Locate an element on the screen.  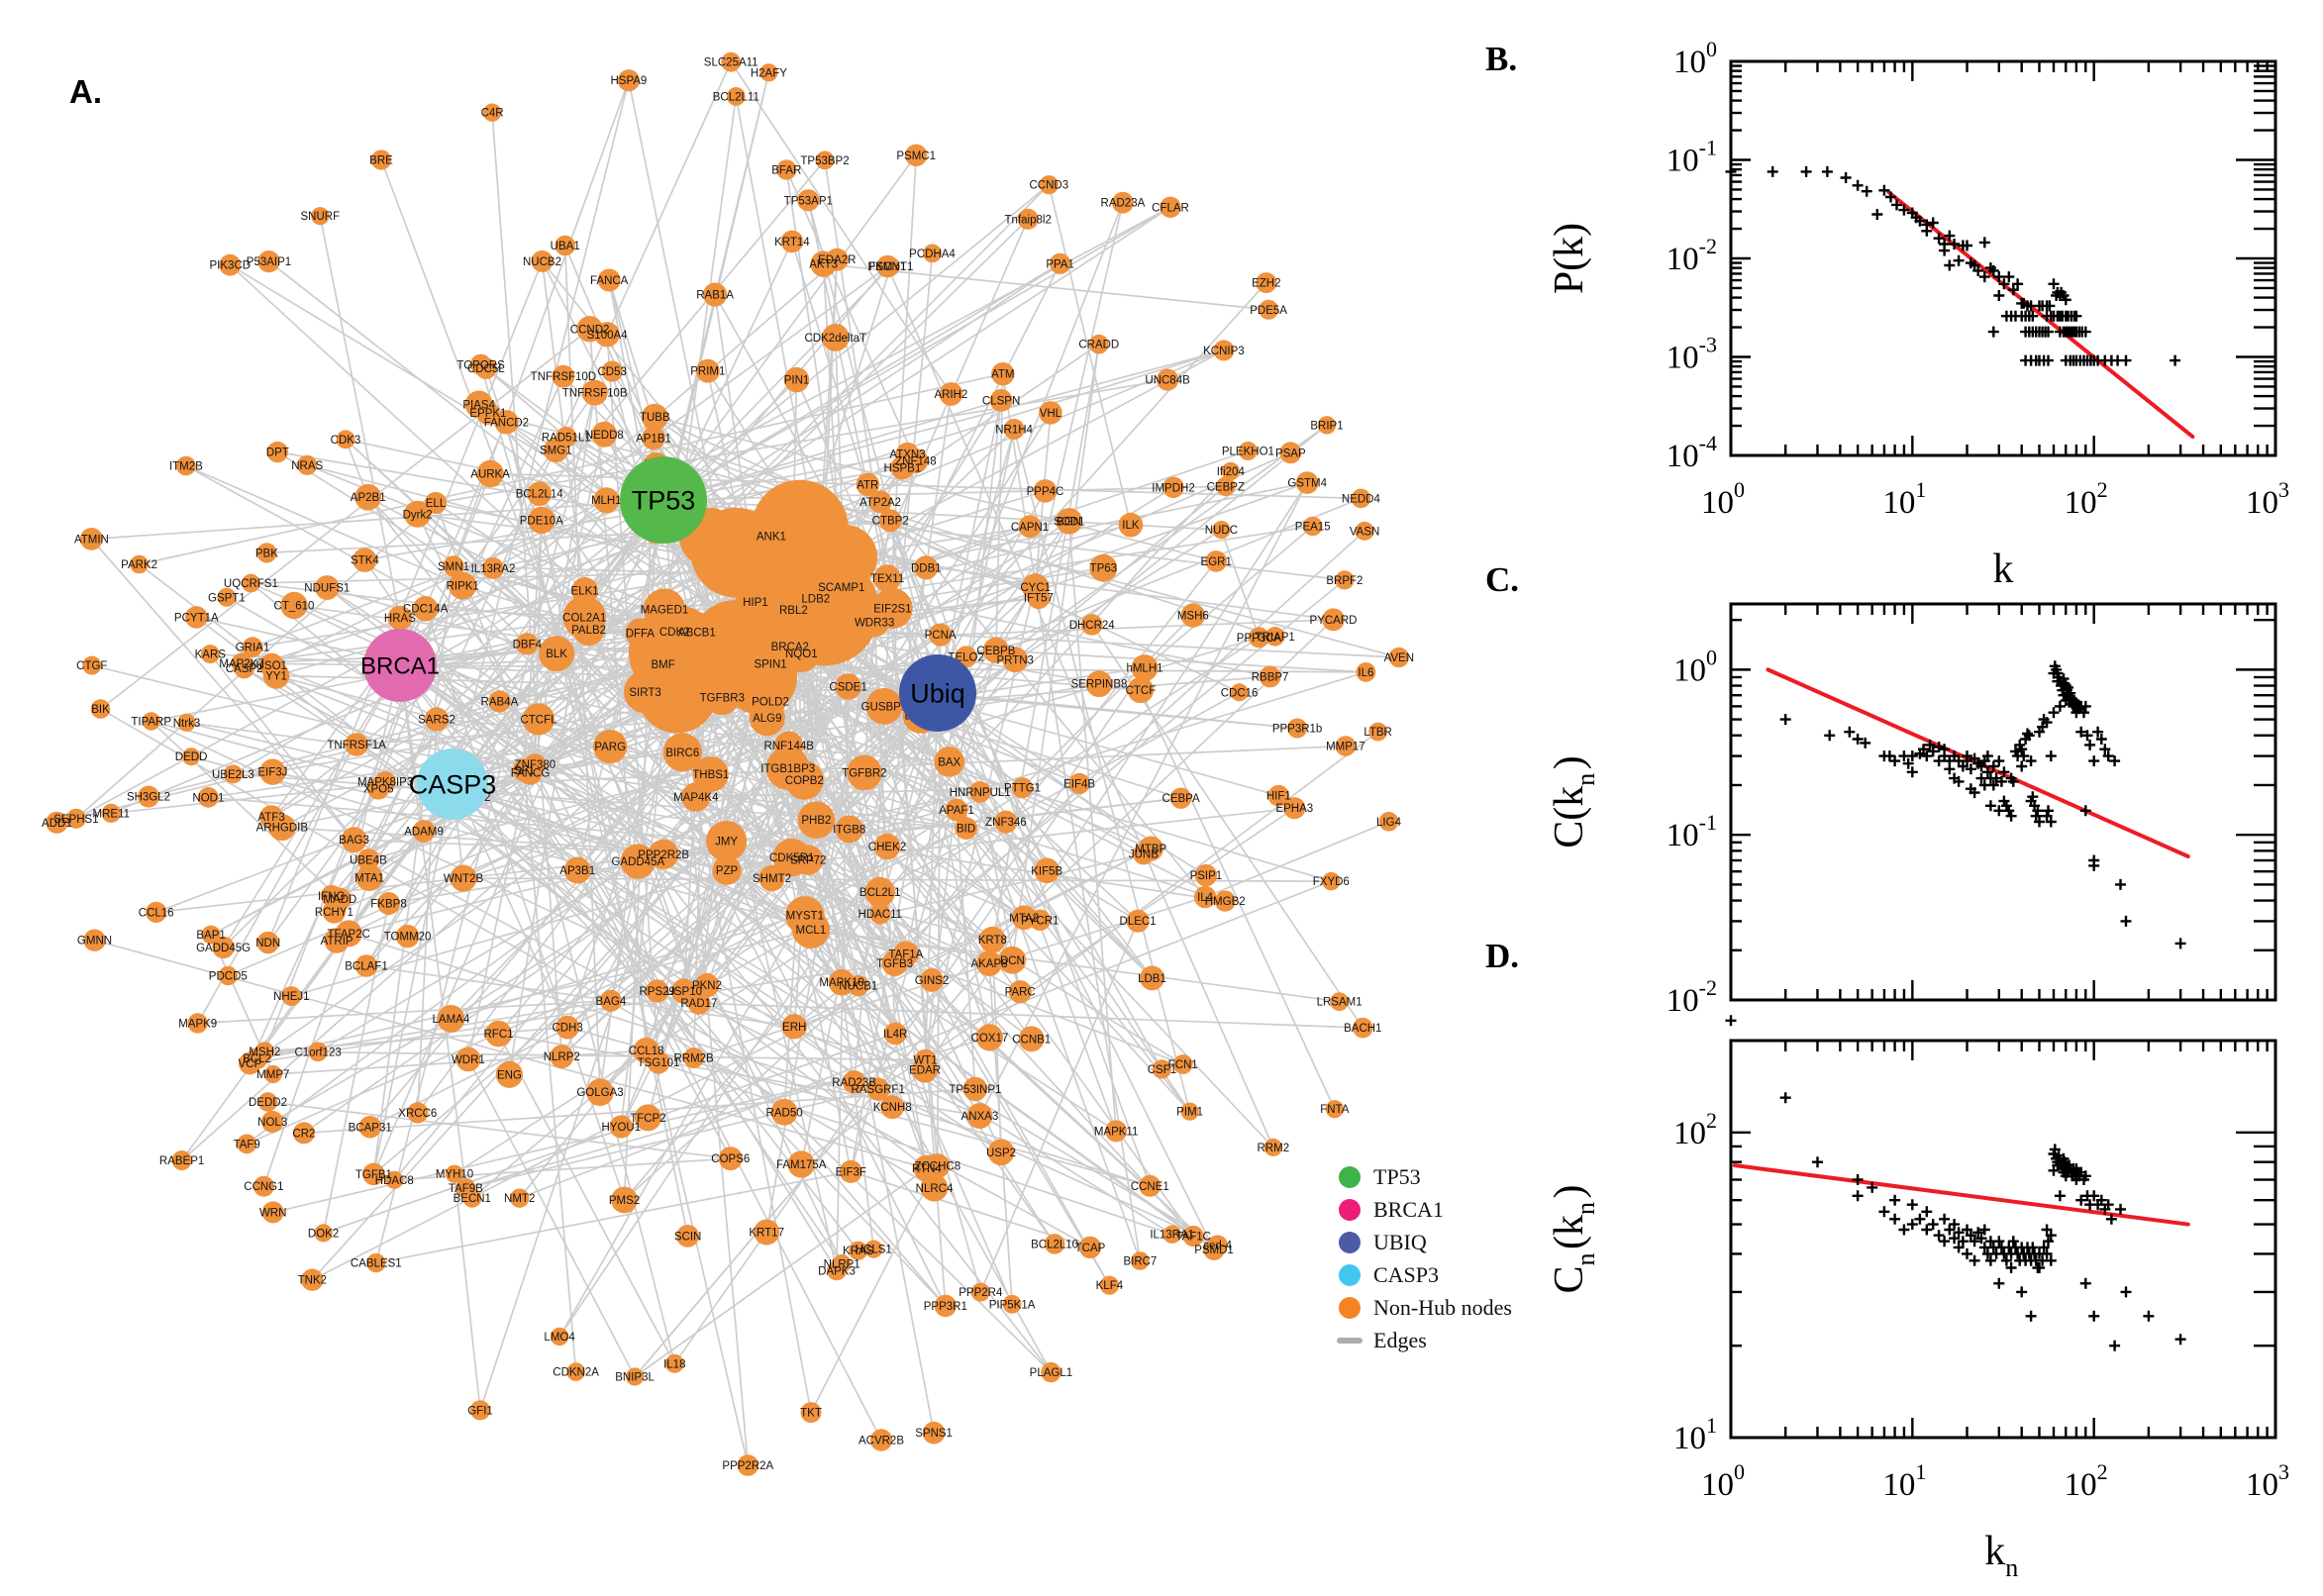
node-label: CFLAR is located at coordinates (1170, 208).